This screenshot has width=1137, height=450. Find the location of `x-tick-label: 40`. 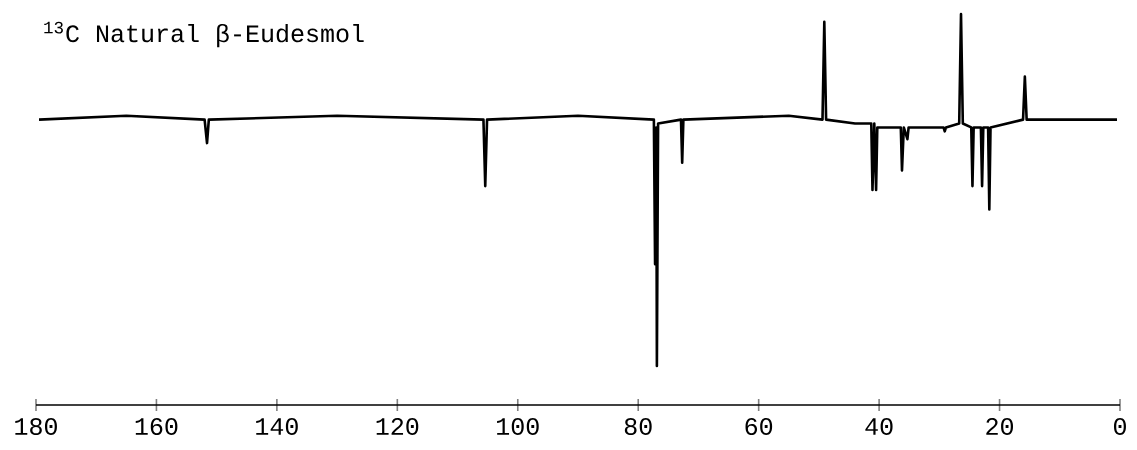

x-tick-label: 40 is located at coordinates (879, 427).